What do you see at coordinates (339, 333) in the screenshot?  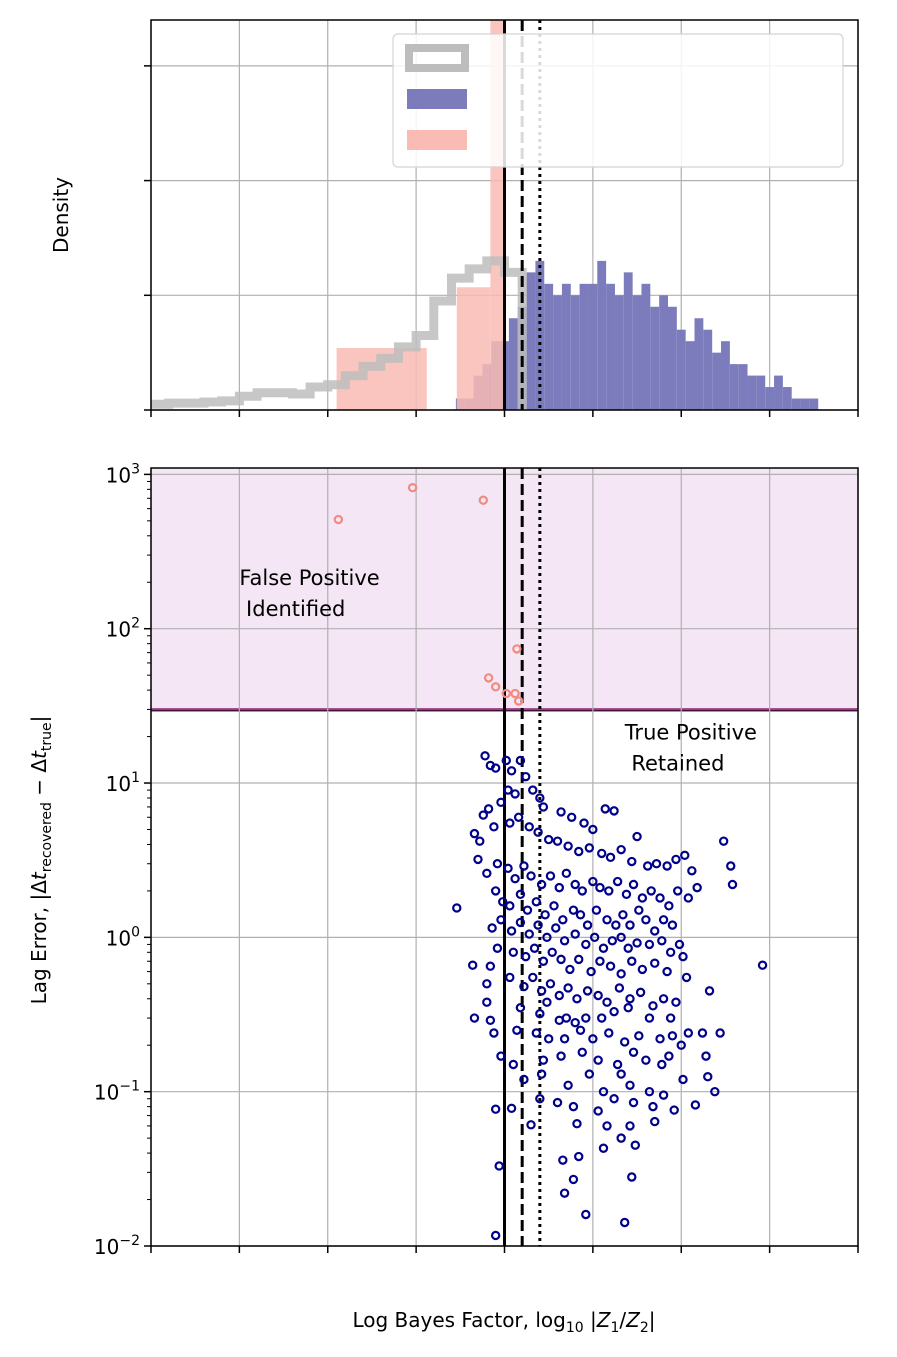 I see `no-lag-mocks-step` at bounding box center [339, 333].